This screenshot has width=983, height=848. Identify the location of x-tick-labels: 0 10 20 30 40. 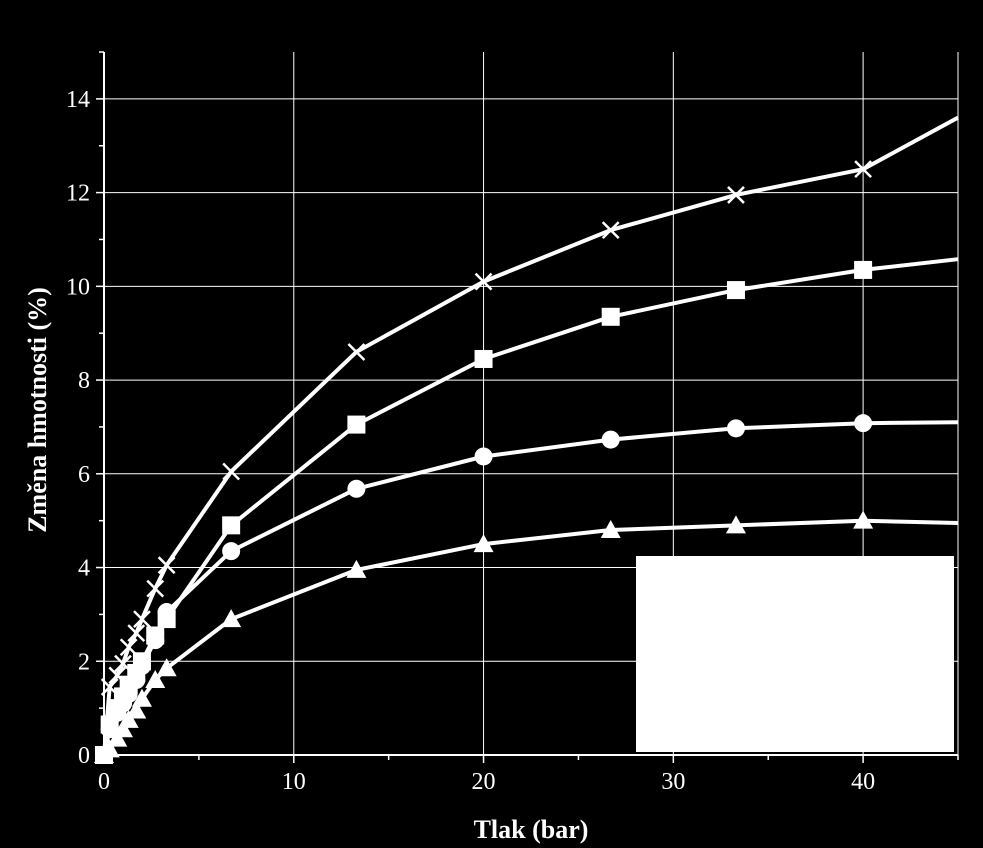
(486, 782).